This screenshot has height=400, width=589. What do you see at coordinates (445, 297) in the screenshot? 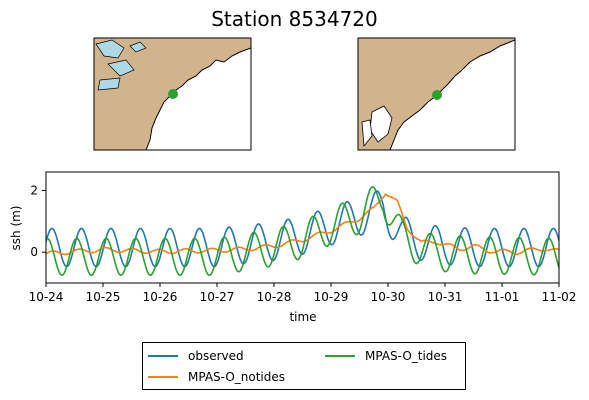
I see `x-tick-label: 10-31` at bounding box center [445, 297].